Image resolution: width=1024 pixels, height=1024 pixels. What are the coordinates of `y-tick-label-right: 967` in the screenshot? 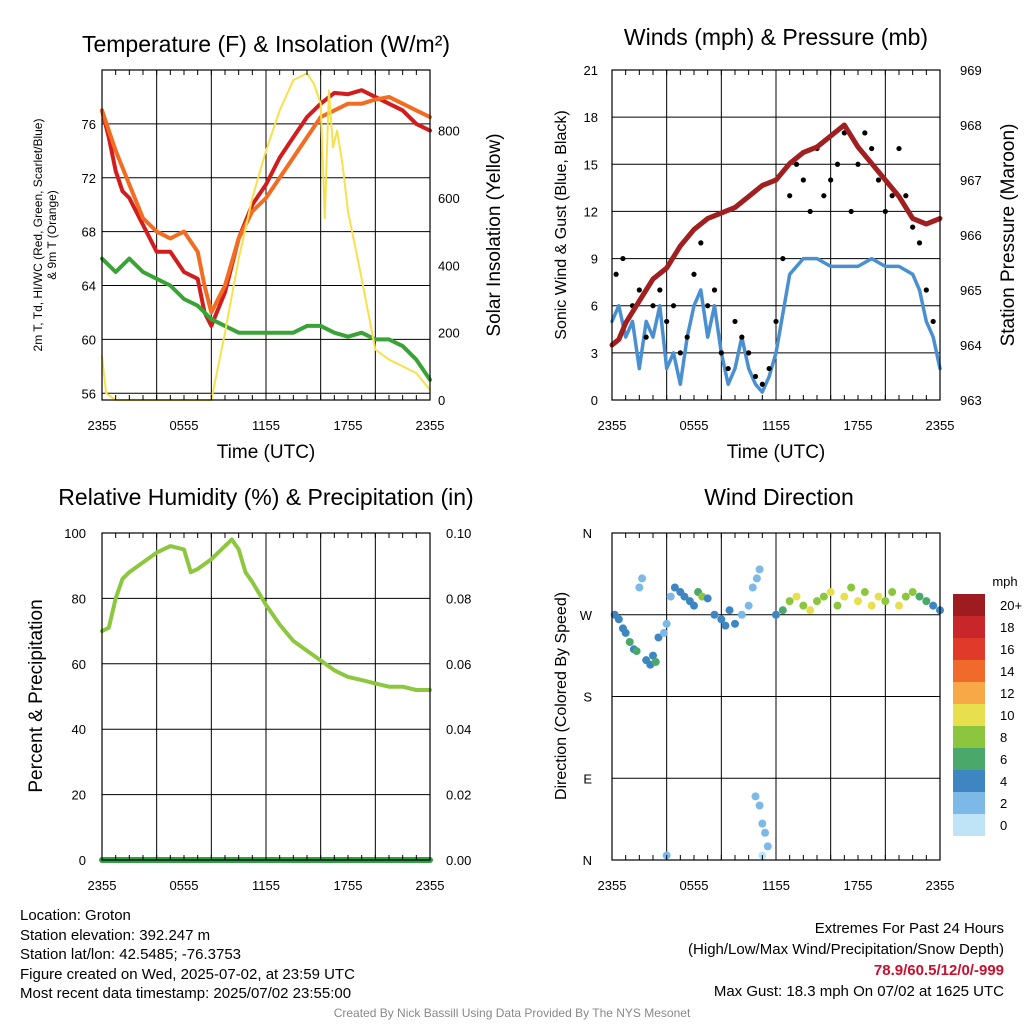 It's located at (971, 180).